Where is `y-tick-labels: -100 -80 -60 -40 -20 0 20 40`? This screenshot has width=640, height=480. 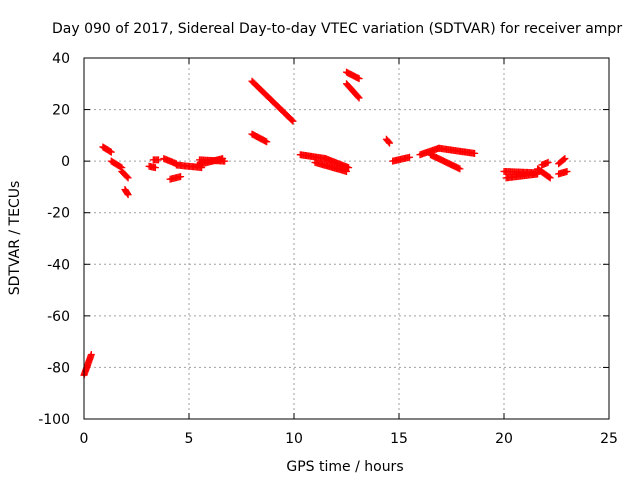 y-tick-labels: -100 -80 -60 -40 -20 0 20 40 is located at coordinates (54, 239).